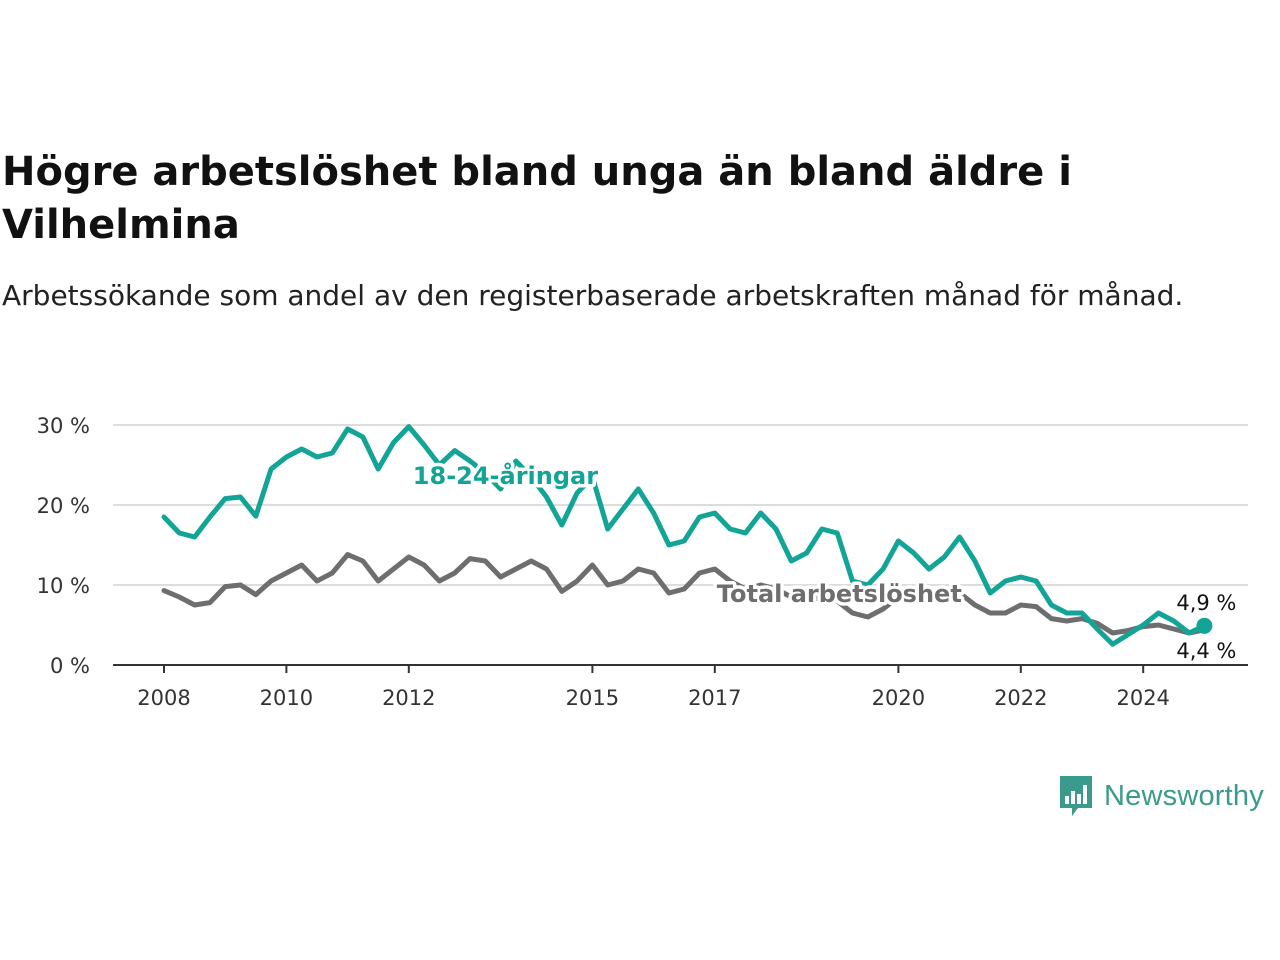 Image resolution: width=1280 pixels, height=960 pixels. Describe the element at coordinates (680, 505) in the screenshot. I see `gridlines` at that location.